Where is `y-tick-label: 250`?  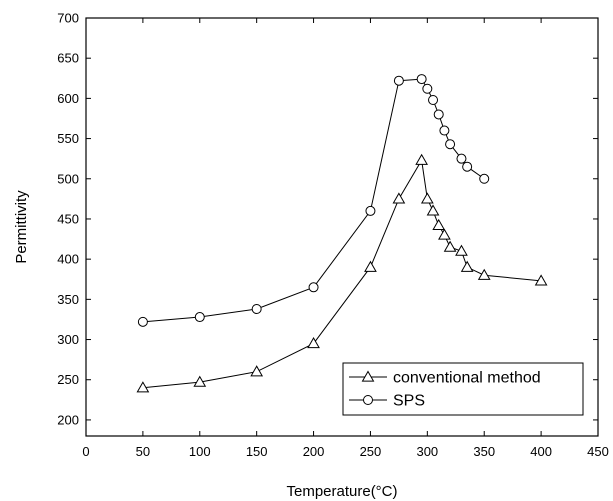 y-tick-label: 250 is located at coordinates (68, 379).